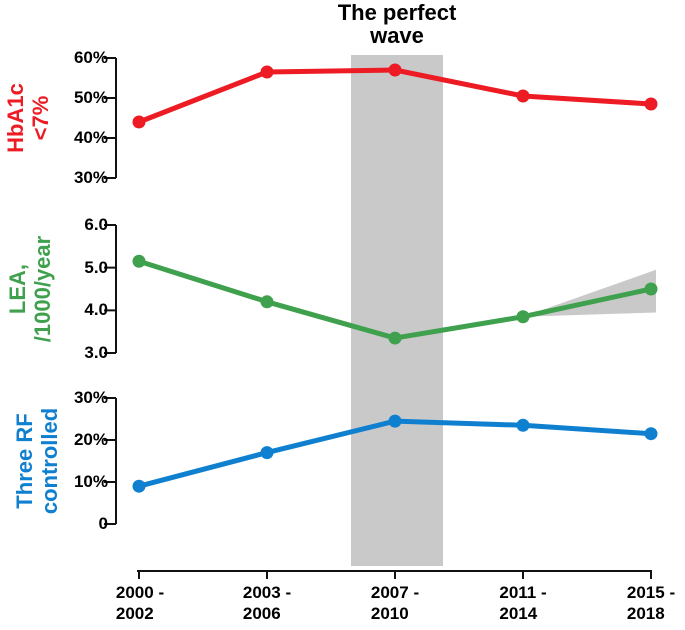 Image resolution: width=685 pixels, height=630 pixels. I want to click on y-tick-label: 20%, so click(90, 439).